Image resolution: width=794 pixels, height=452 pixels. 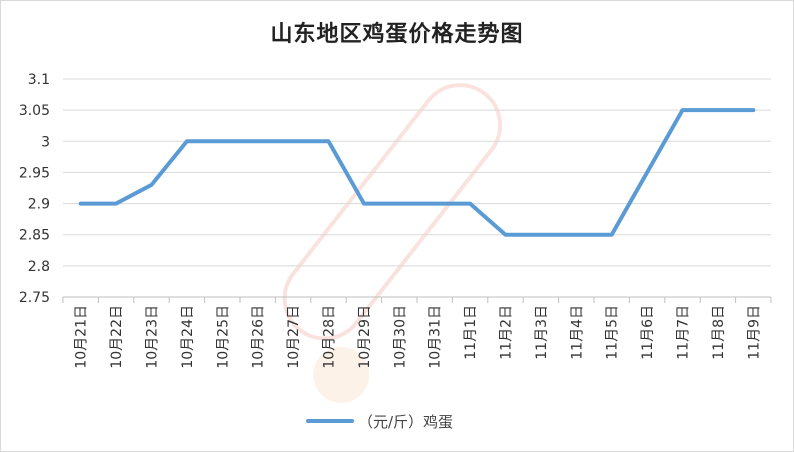 I want to click on x-tick-label: 10月25日, so click(x=223, y=337).